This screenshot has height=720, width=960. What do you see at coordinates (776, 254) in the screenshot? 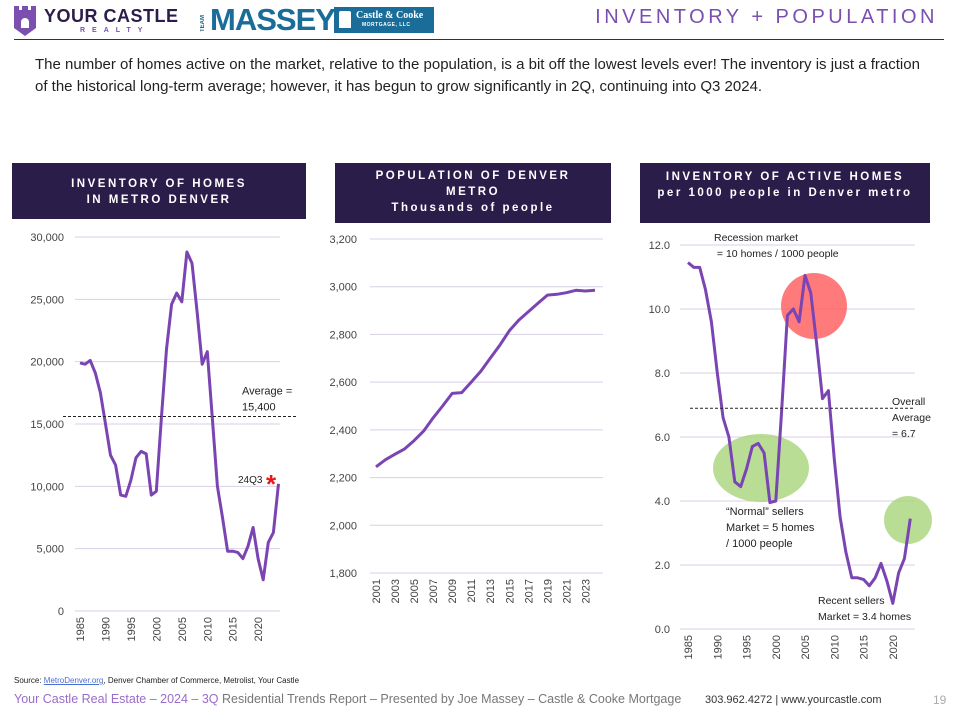
I see `recession-annotation: = 10 homes / 1000 people` at bounding box center [776, 254].